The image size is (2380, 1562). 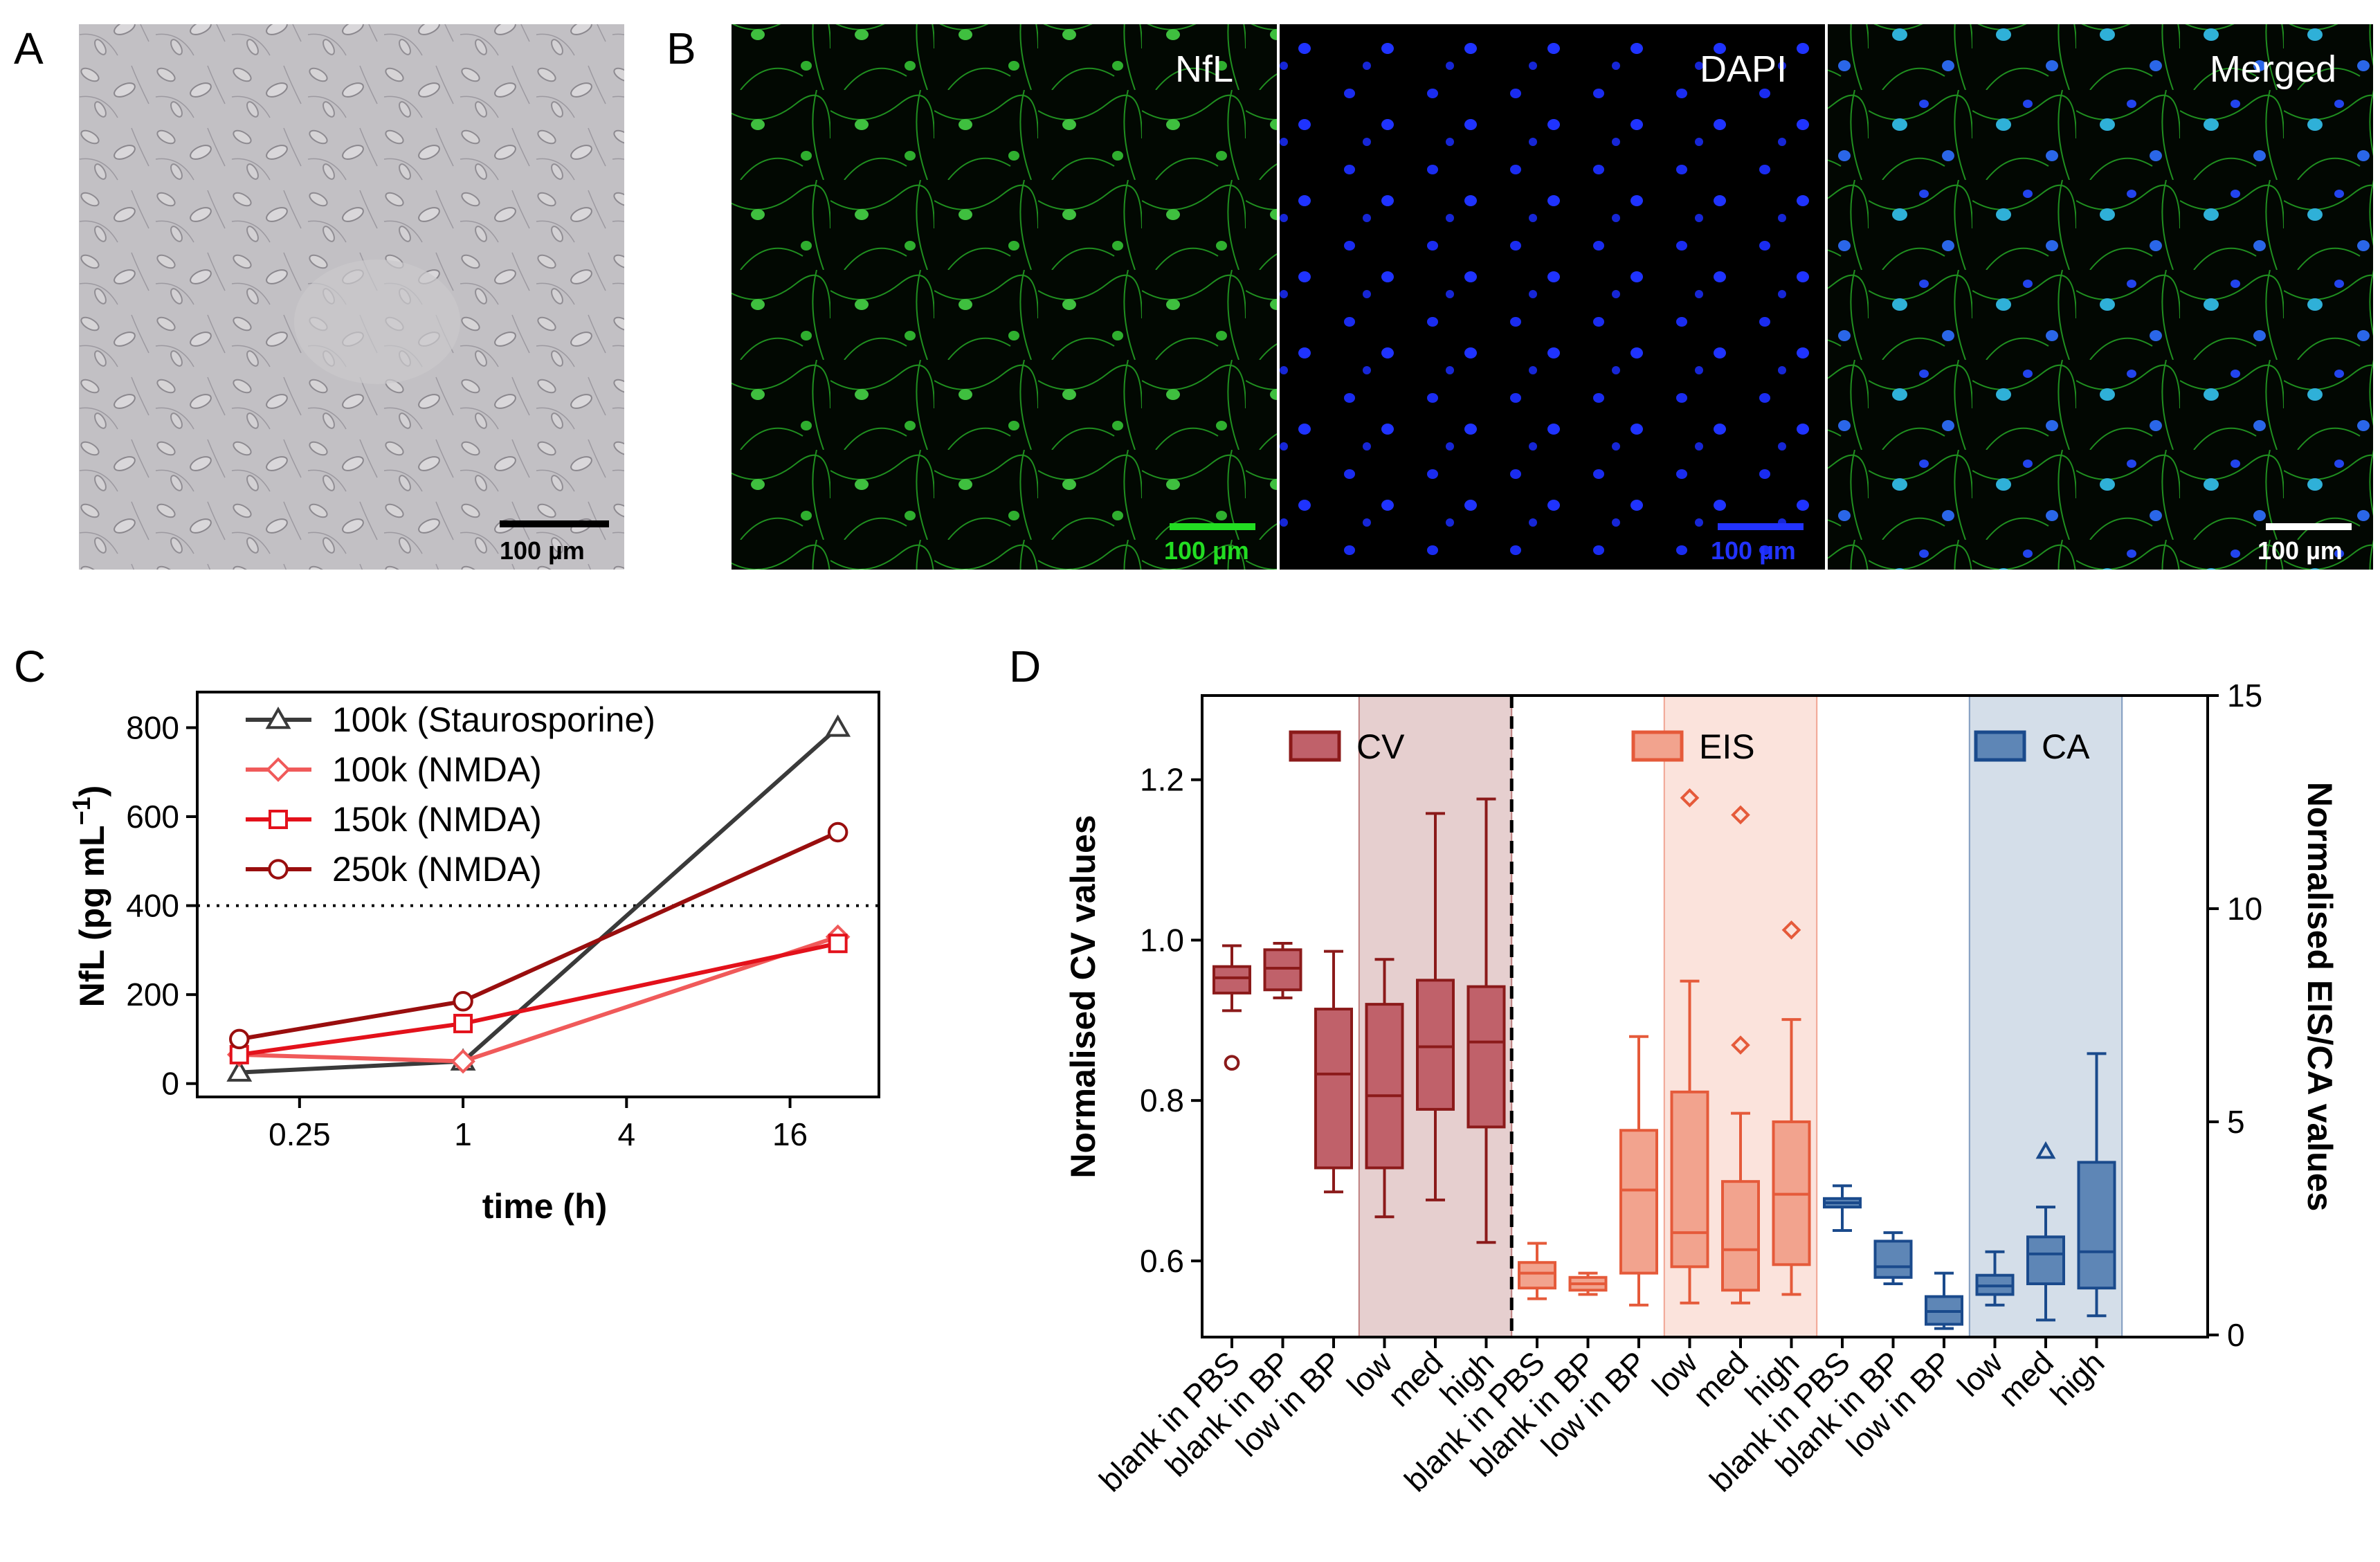 What do you see at coordinates (1743, 69) in the screenshot?
I see `image-label-dapi: DAPI` at bounding box center [1743, 69].